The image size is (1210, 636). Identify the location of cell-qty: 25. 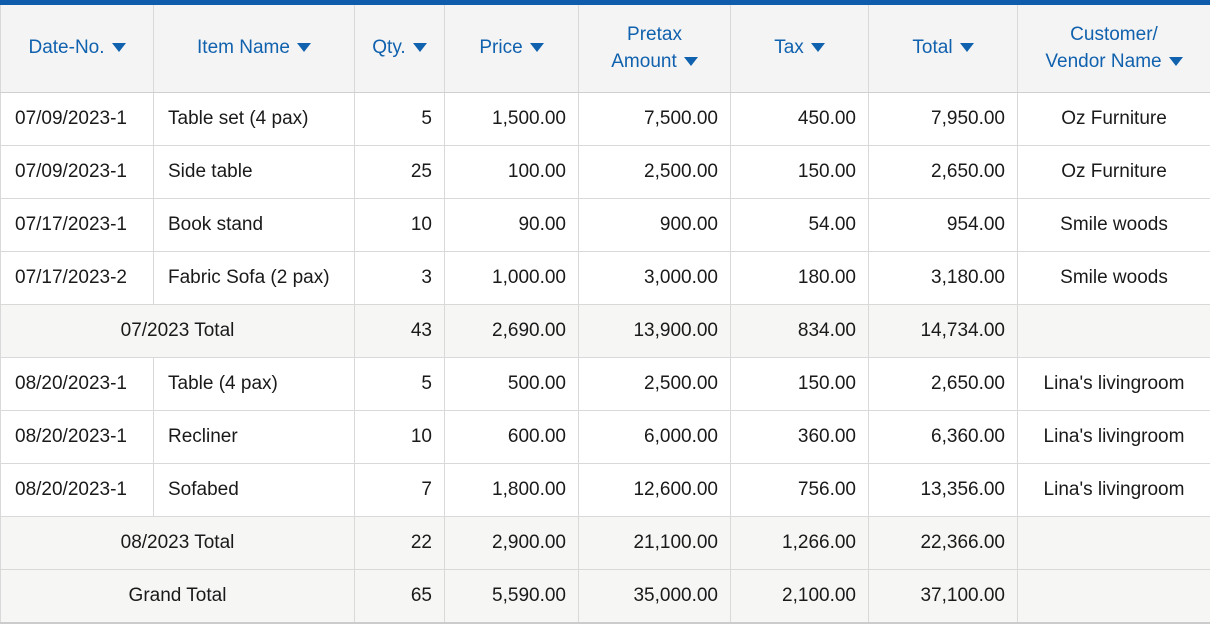
(399, 172).